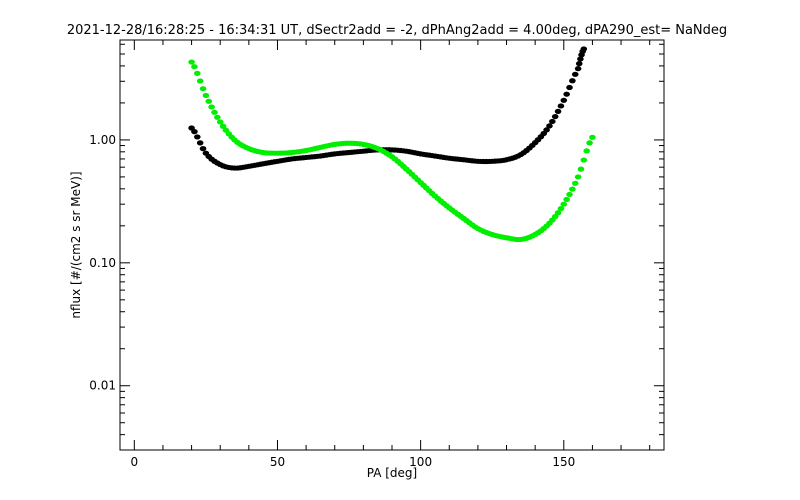 The height and width of the screenshot is (500, 800). What do you see at coordinates (563, 462) in the screenshot?
I see `x-tick-label: 150` at bounding box center [563, 462].